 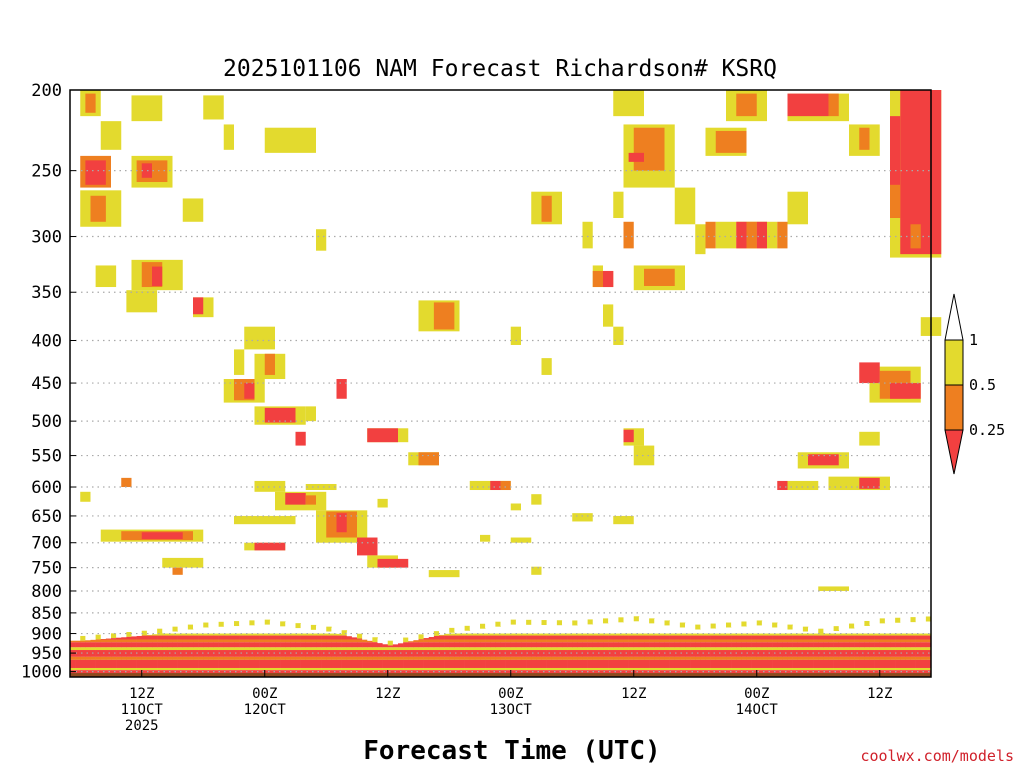 What do you see at coordinates (511, 710) in the screenshot?
I see `x-tick-label: 13OCT` at bounding box center [511, 710].